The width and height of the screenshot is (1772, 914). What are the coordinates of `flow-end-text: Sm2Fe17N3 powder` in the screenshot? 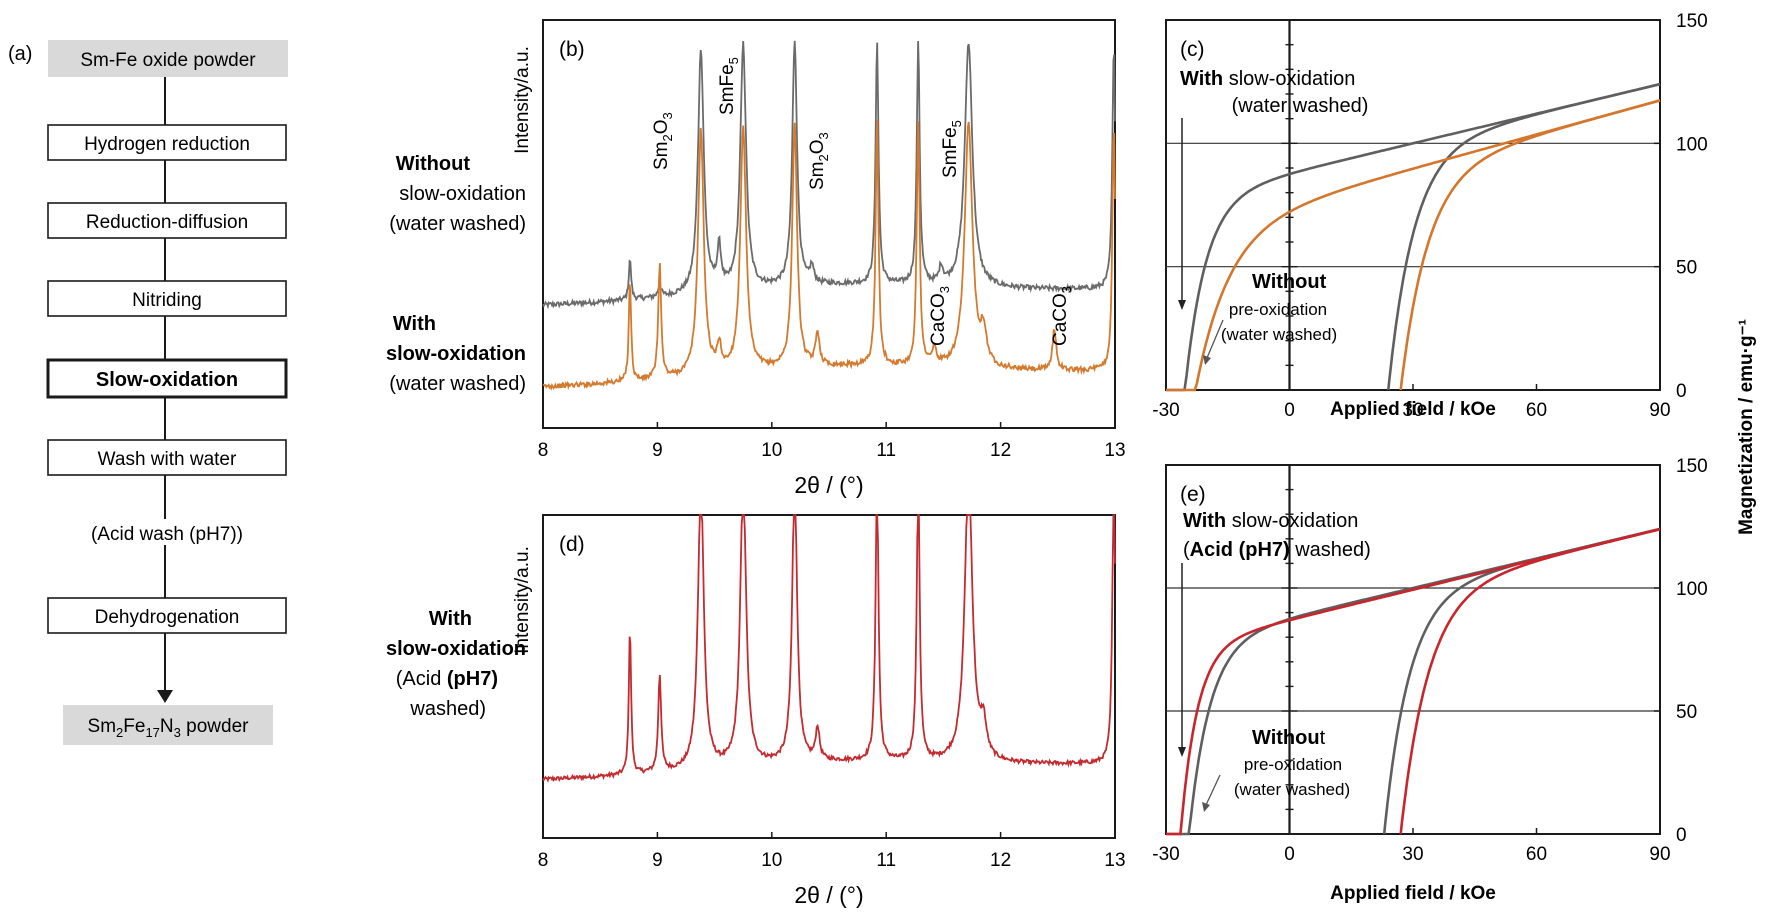 It's located at (169, 728).